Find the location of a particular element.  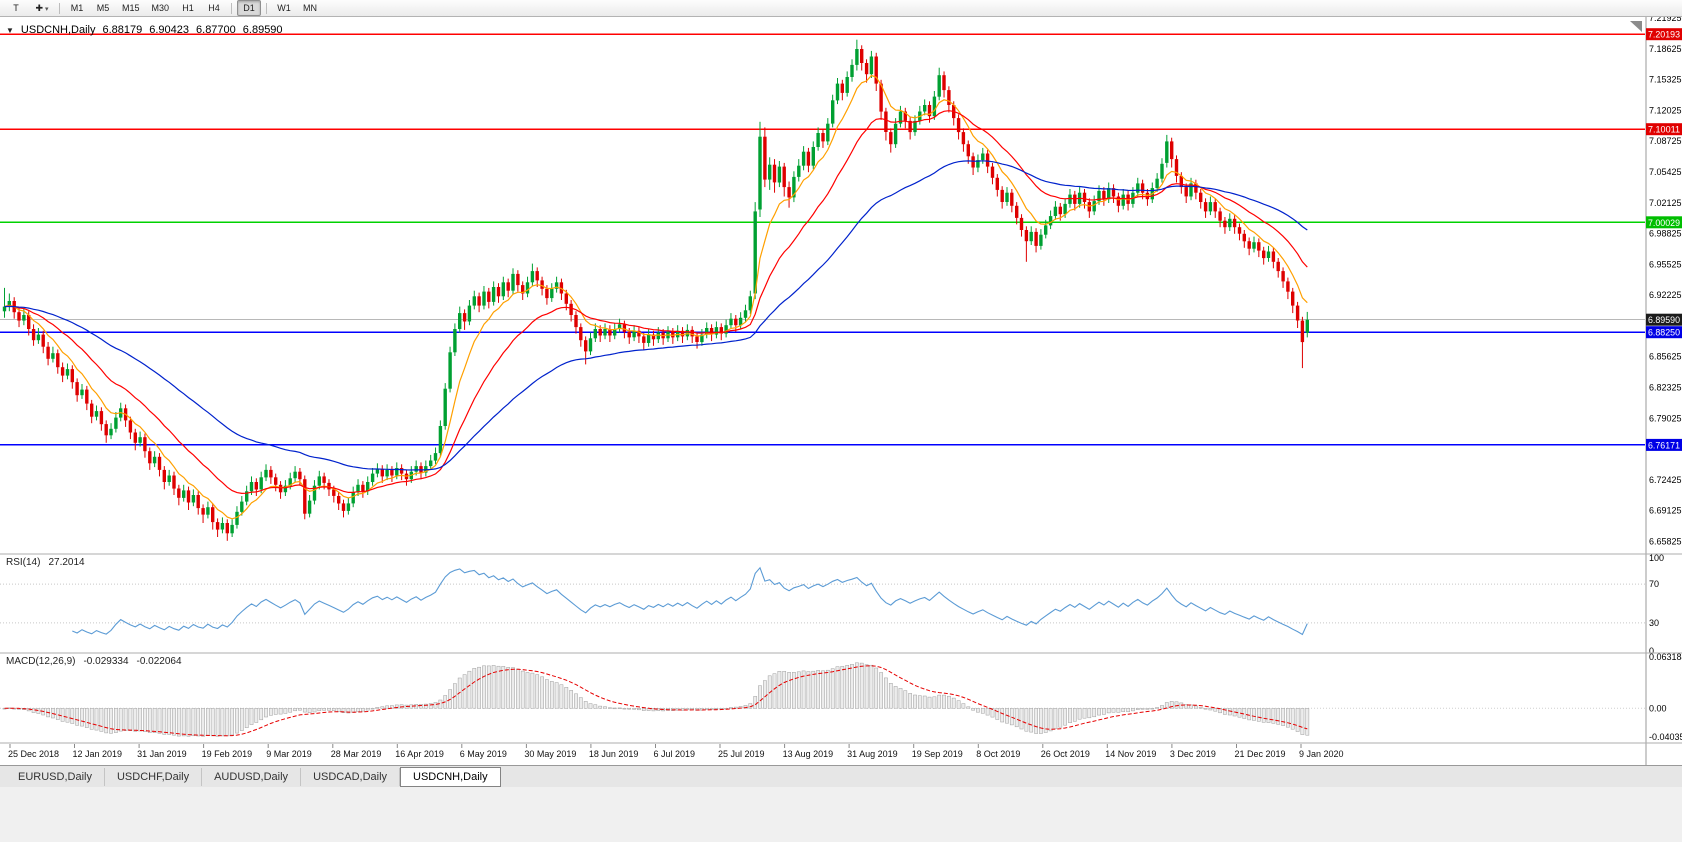

tab-eurusd-daily: EURUSD,Daily is located at coordinates (55, 776).